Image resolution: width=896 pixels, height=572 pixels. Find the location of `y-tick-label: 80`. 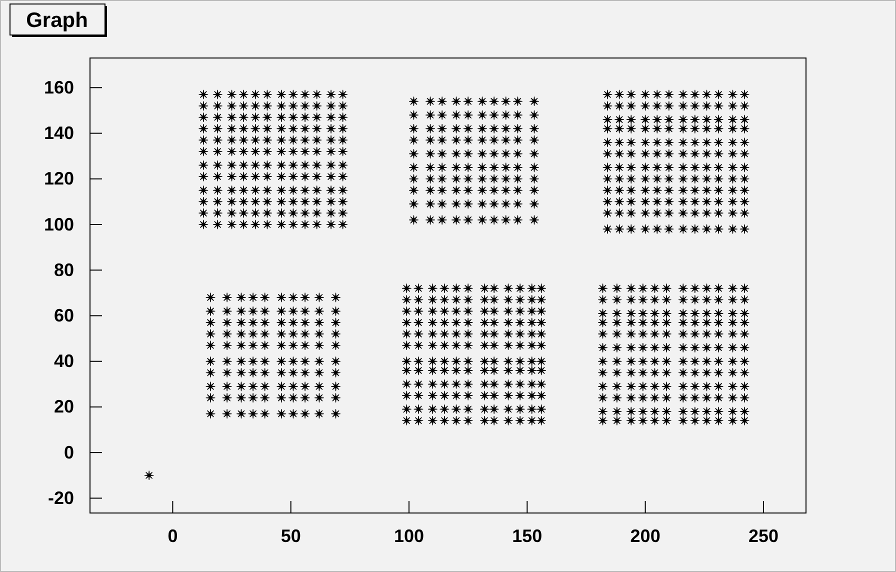

y-tick-label: 80 is located at coordinates (64, 270).